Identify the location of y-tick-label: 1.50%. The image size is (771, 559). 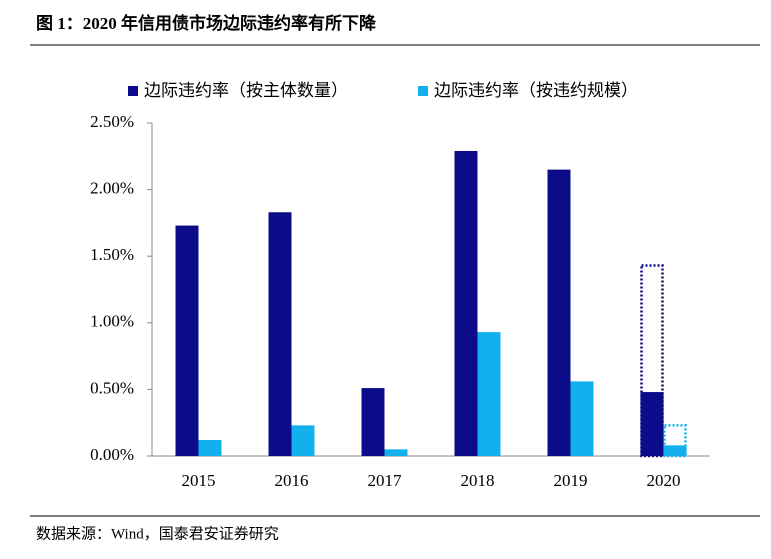
(112, 254).